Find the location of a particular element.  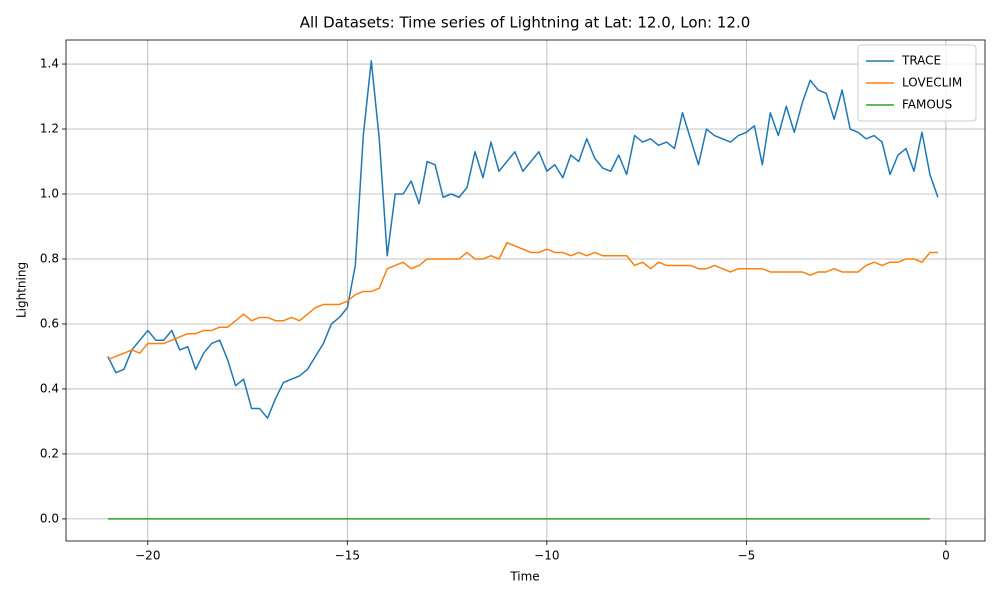

y-tick-label: 1.0 is located at coordinates (49, 194).